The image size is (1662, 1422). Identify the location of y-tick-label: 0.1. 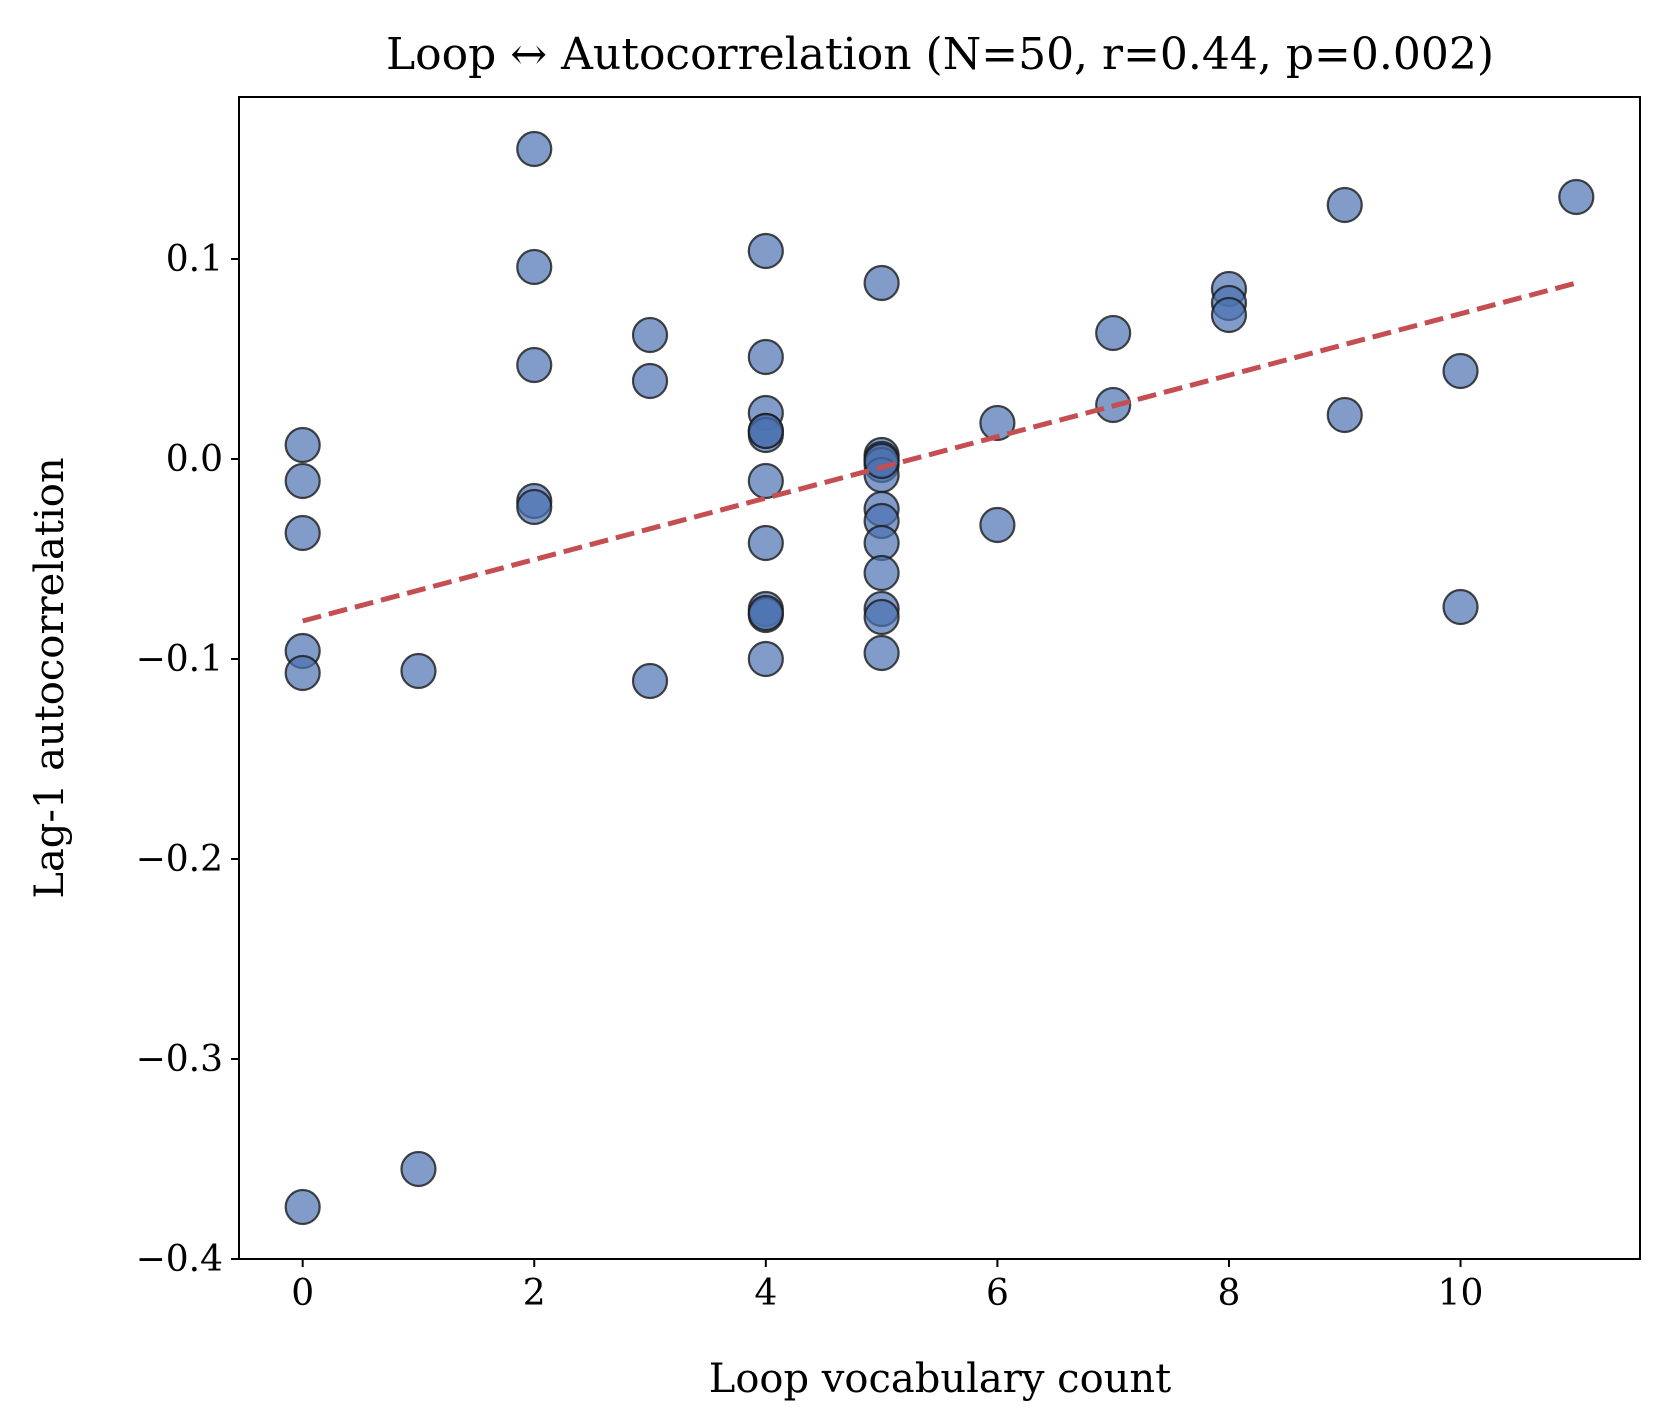
(194, 259).